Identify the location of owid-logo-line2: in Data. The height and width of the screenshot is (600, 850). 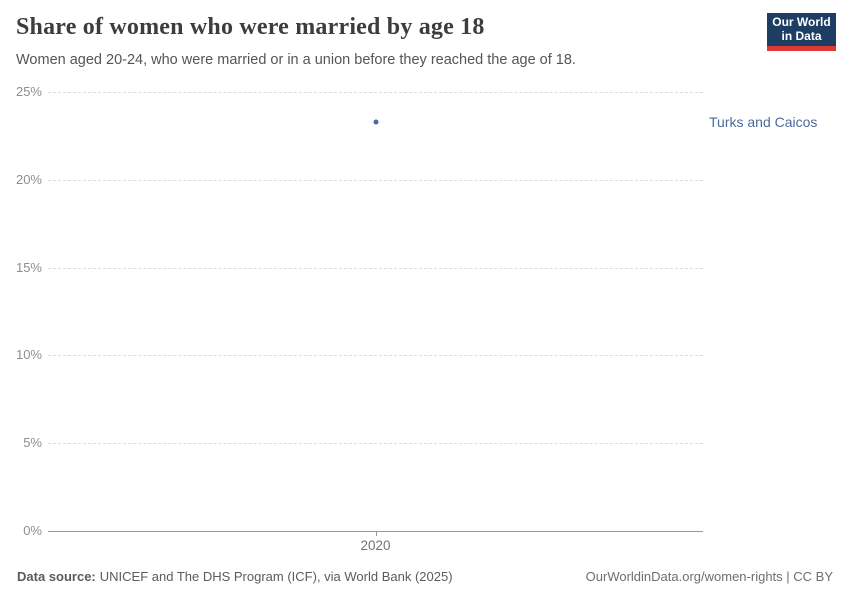
(801, 35).